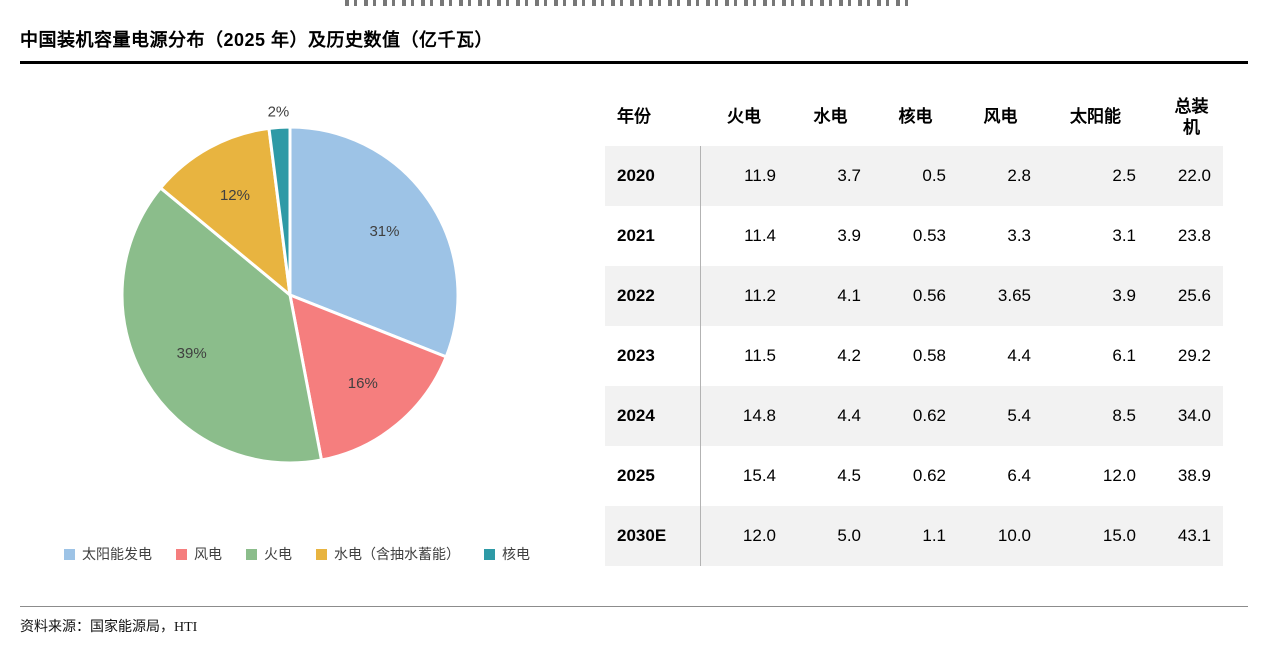 This screenshot has height=648, width=1268. I want to click on legend-item: 火电, so click(269, 554).